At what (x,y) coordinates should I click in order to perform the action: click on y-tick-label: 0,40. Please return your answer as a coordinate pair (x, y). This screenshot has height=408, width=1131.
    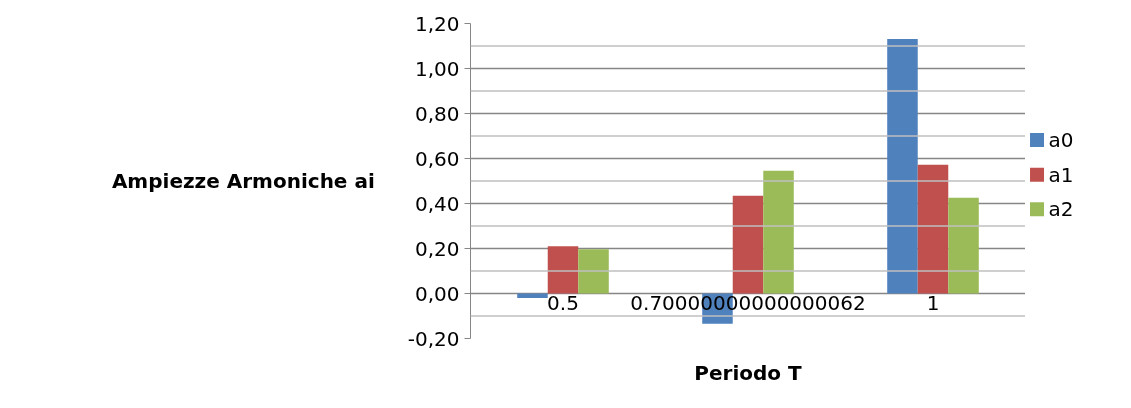
    Looking at the image, I should click on (437, 203).